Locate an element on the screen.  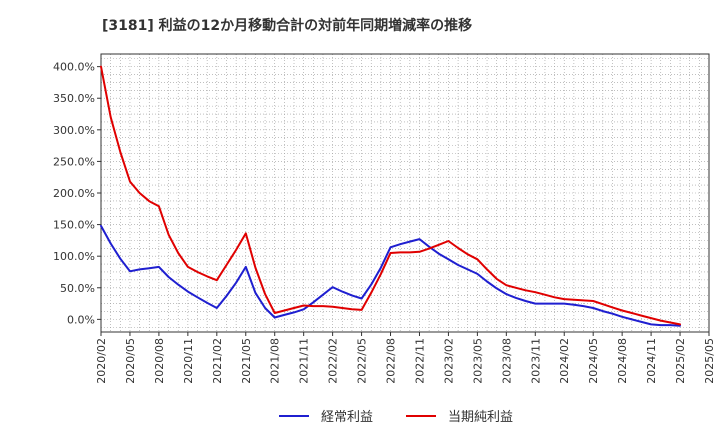
x-tick-label: 2021/11 is located at coordinates (304, 361).